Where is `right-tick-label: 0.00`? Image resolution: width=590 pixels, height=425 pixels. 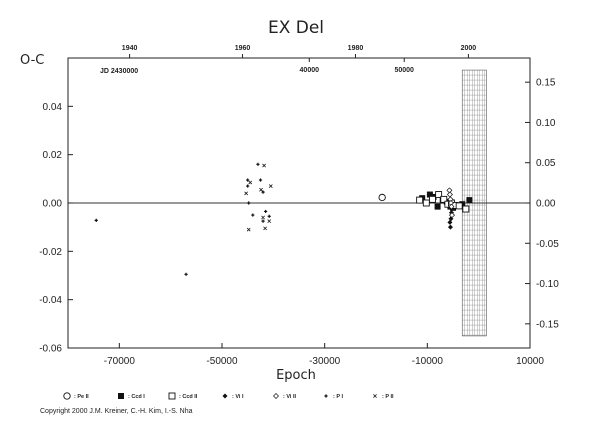
right-tick-label: 0.00 is located at coordinates (546, 204).